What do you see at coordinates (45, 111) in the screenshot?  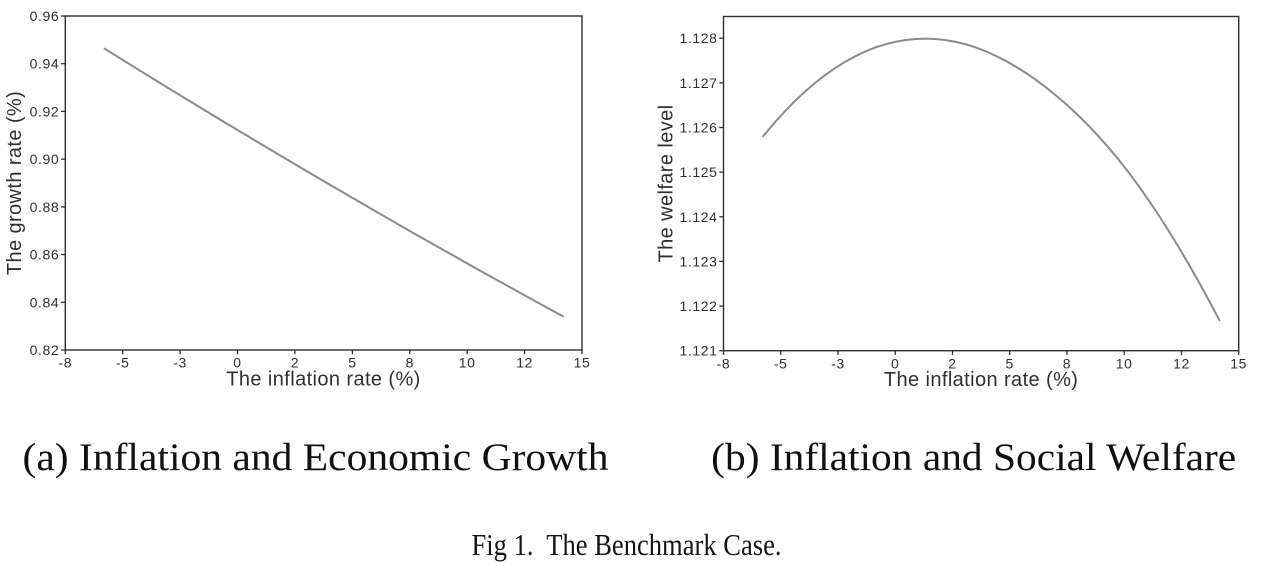 I see `svg-text: 0.92` at bounding box center [45, 111].